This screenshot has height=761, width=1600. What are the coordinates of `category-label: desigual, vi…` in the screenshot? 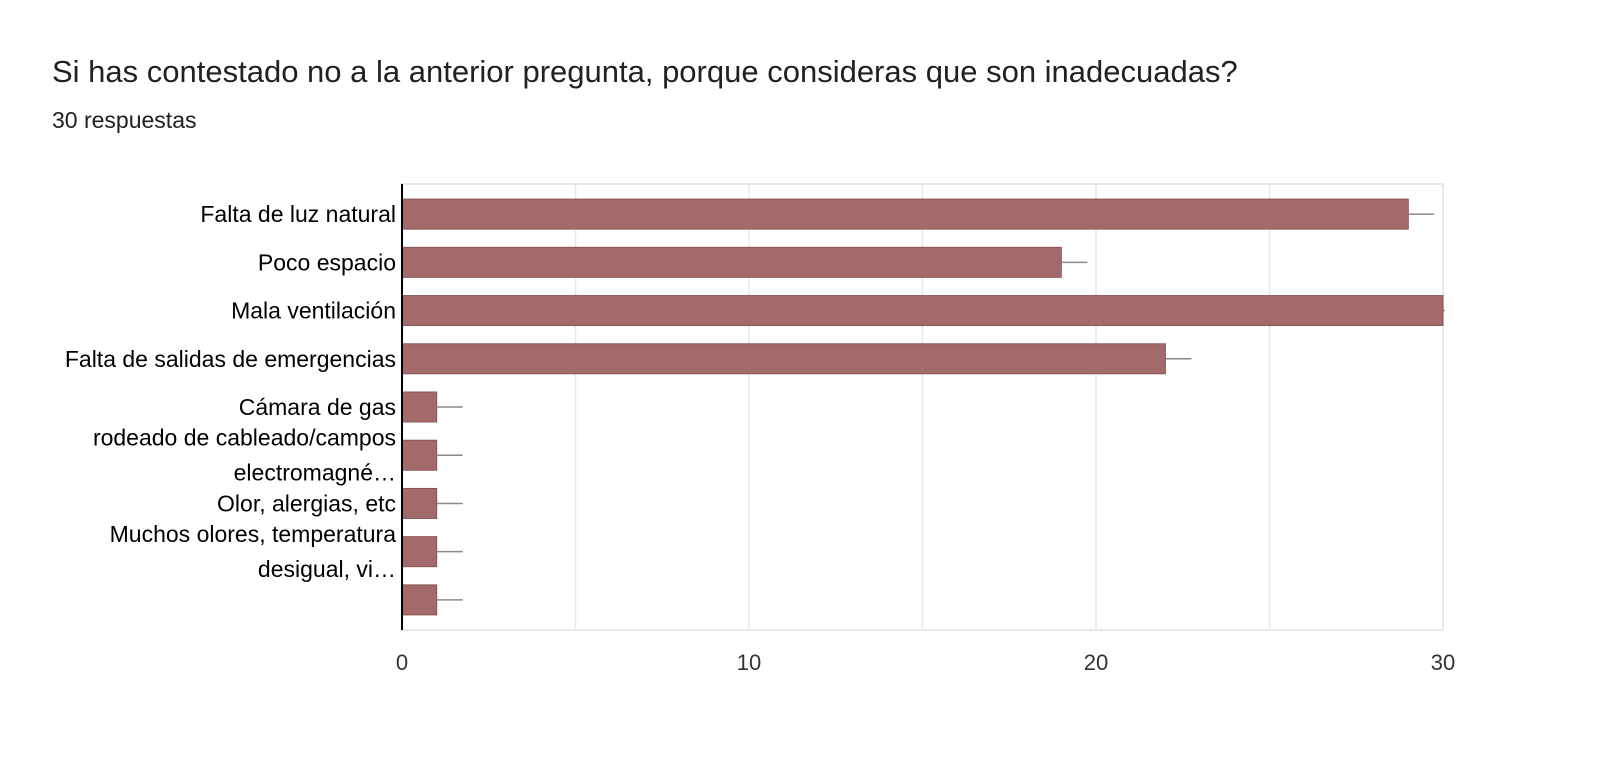 It's located at (327, 569).